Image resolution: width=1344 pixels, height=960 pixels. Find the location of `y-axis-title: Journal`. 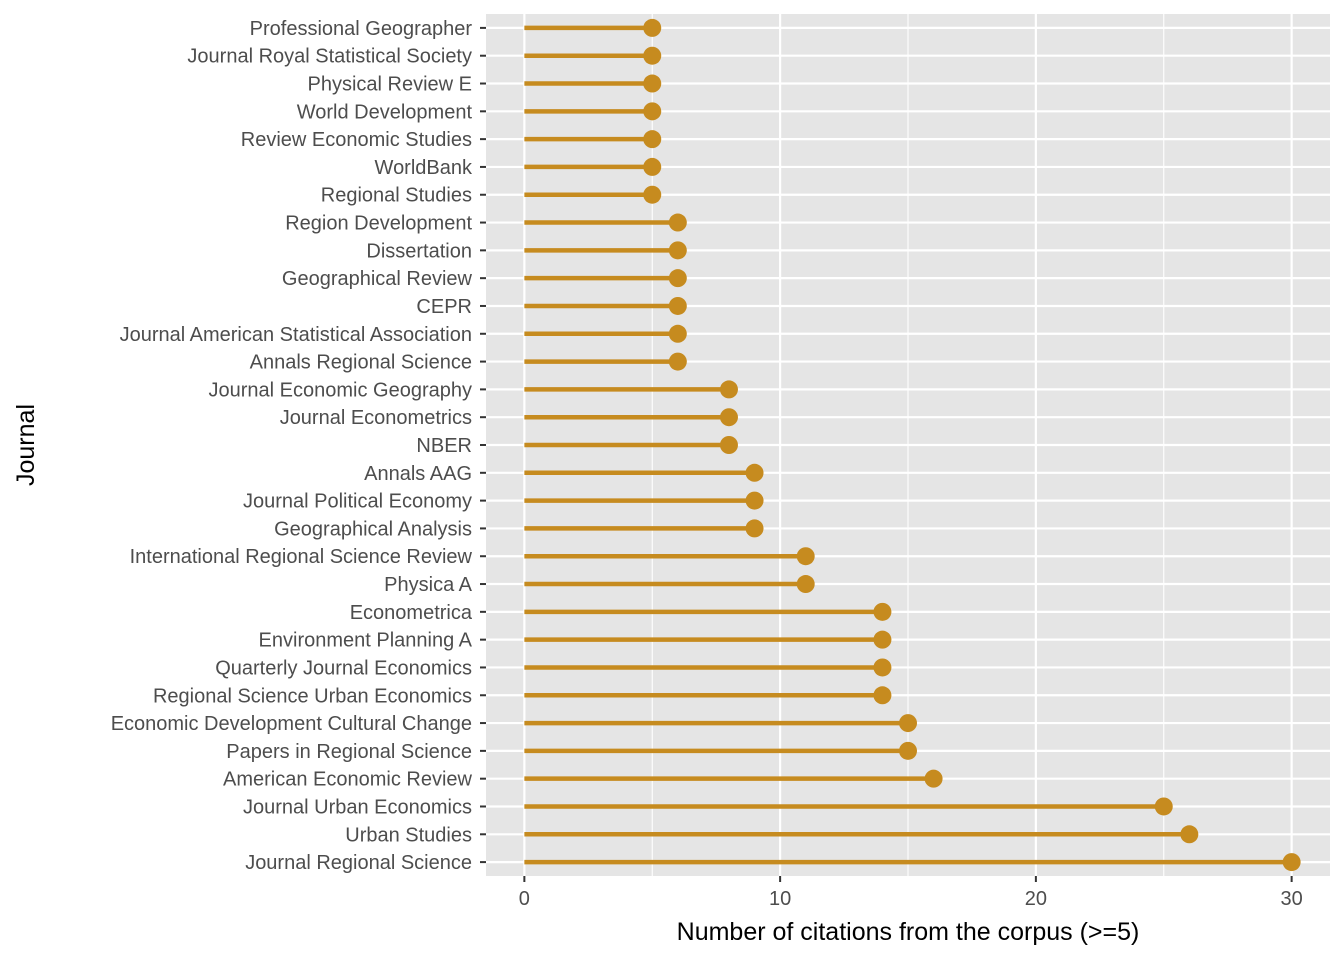

y-axis-title: Journal is located at coordinates (26, 445).